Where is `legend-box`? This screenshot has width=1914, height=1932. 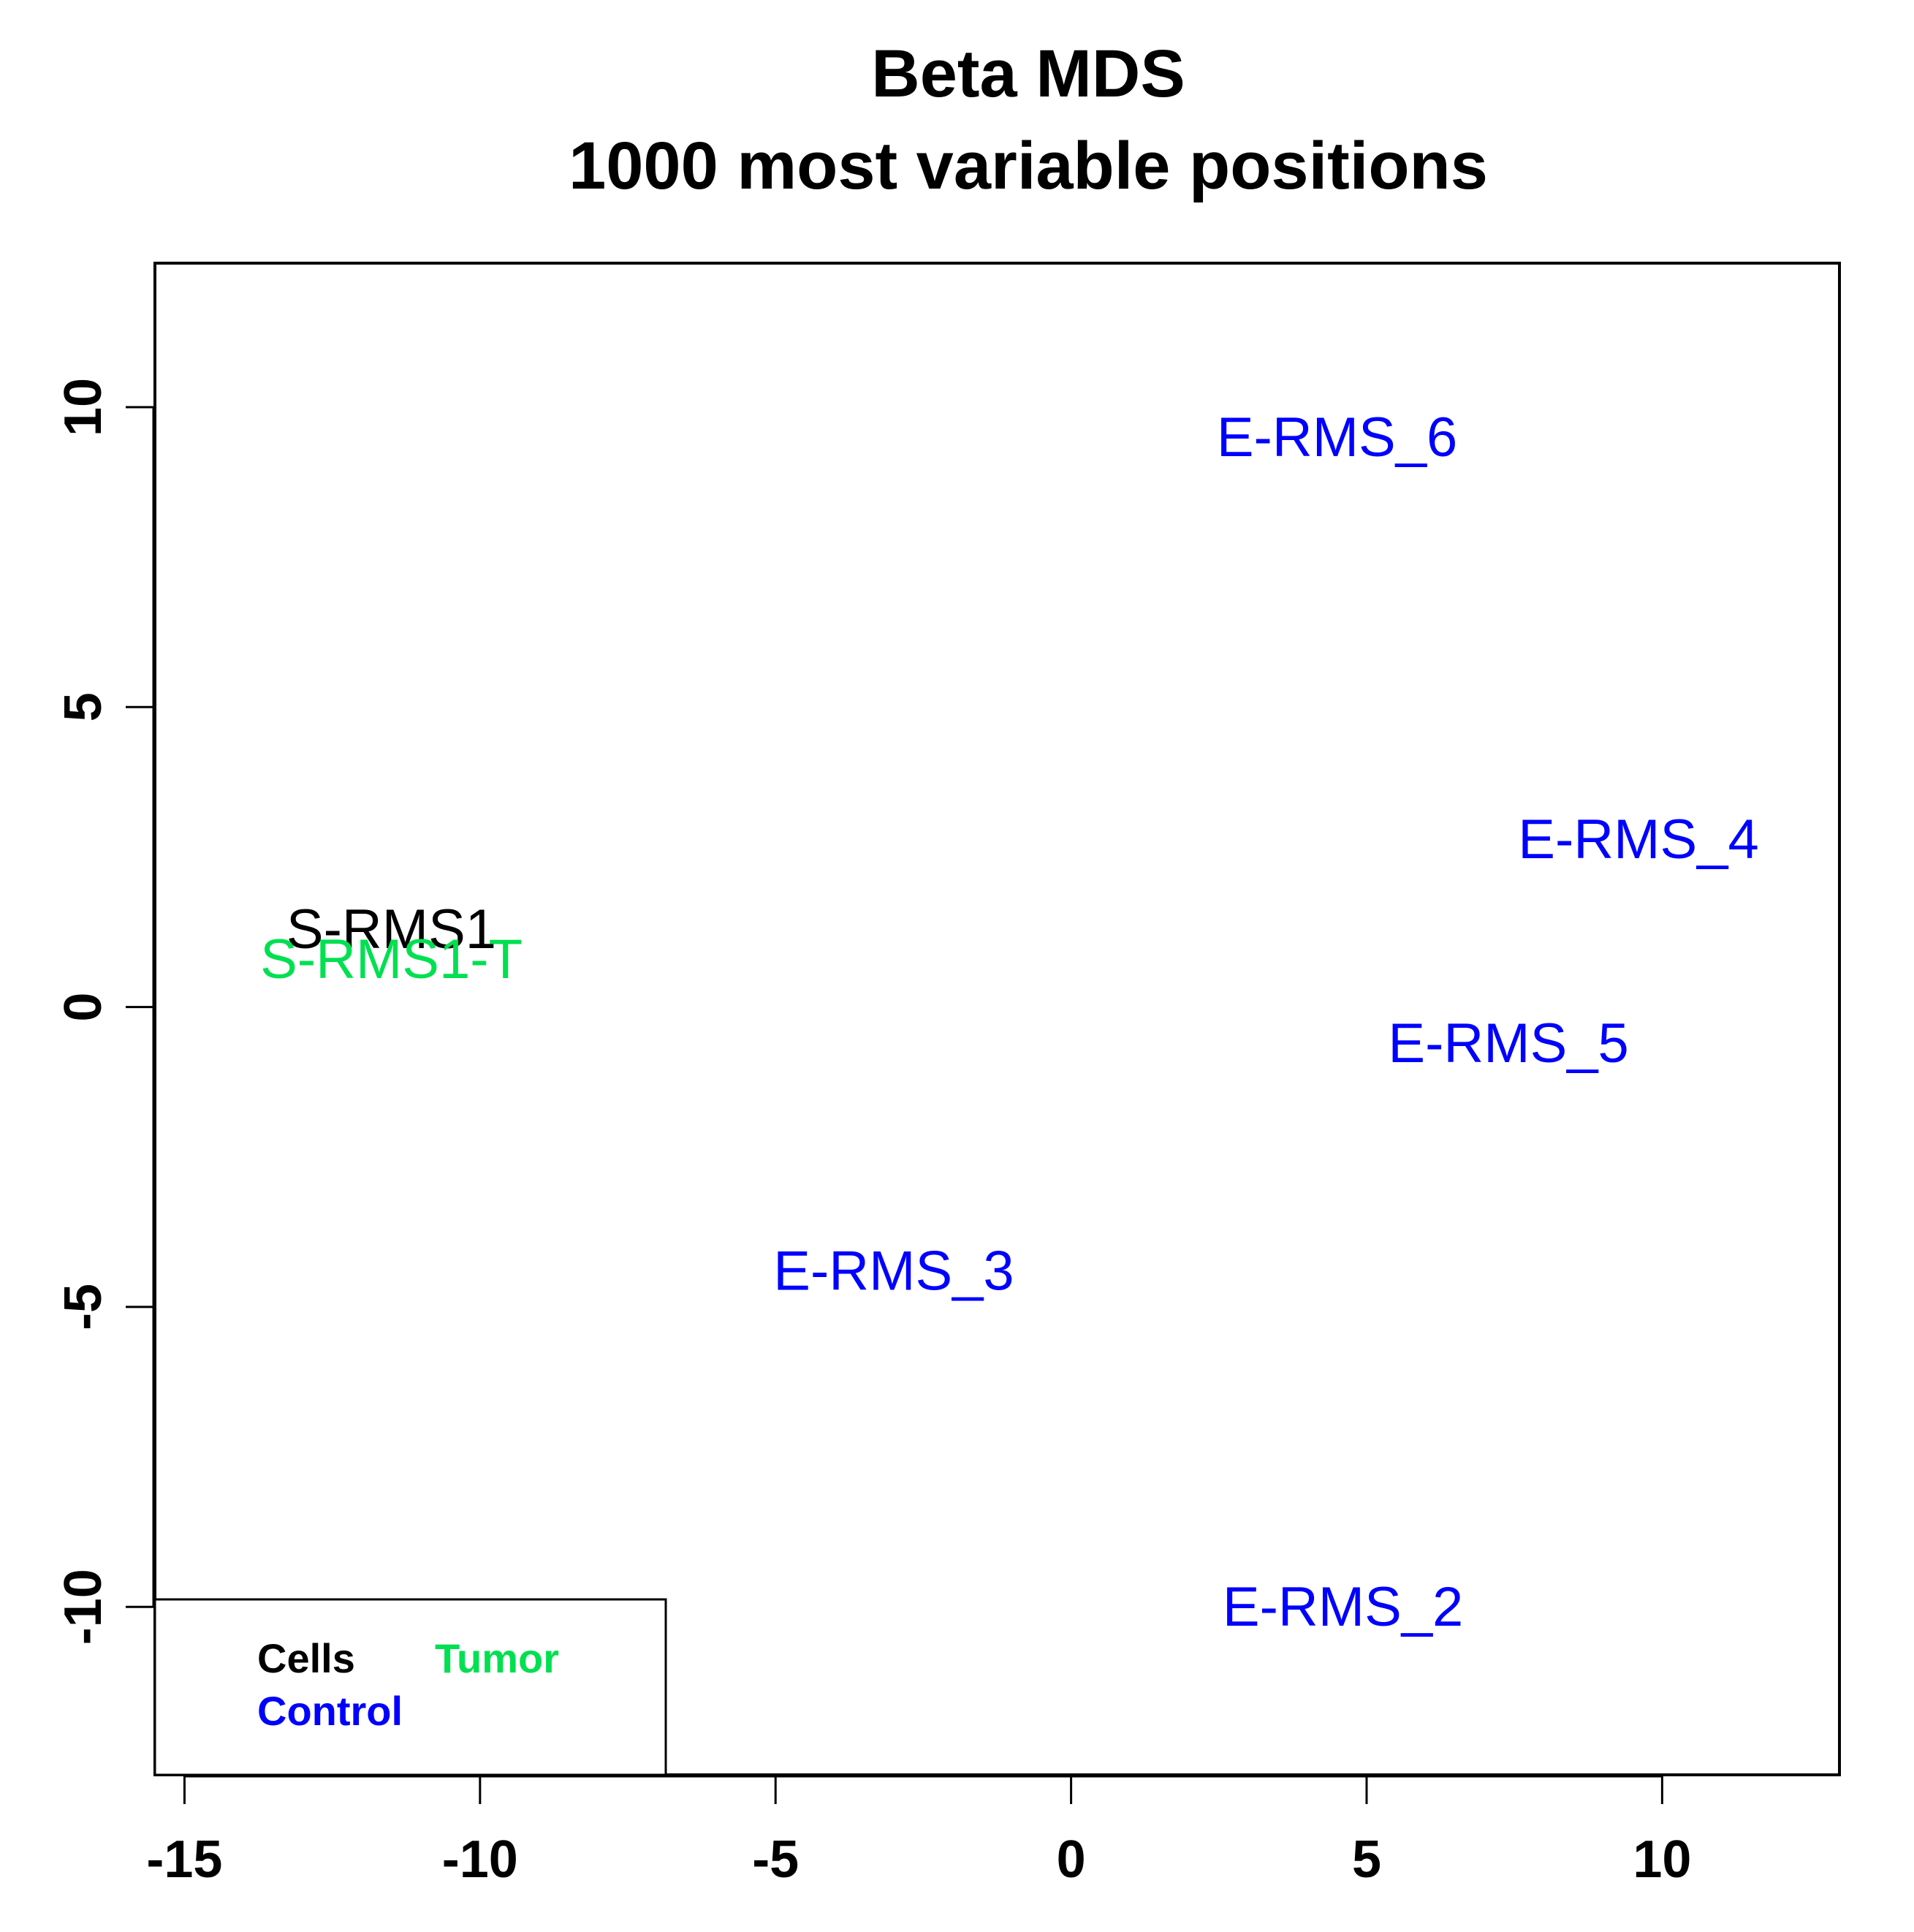
legend-box is located at coordinates (410, 1687).